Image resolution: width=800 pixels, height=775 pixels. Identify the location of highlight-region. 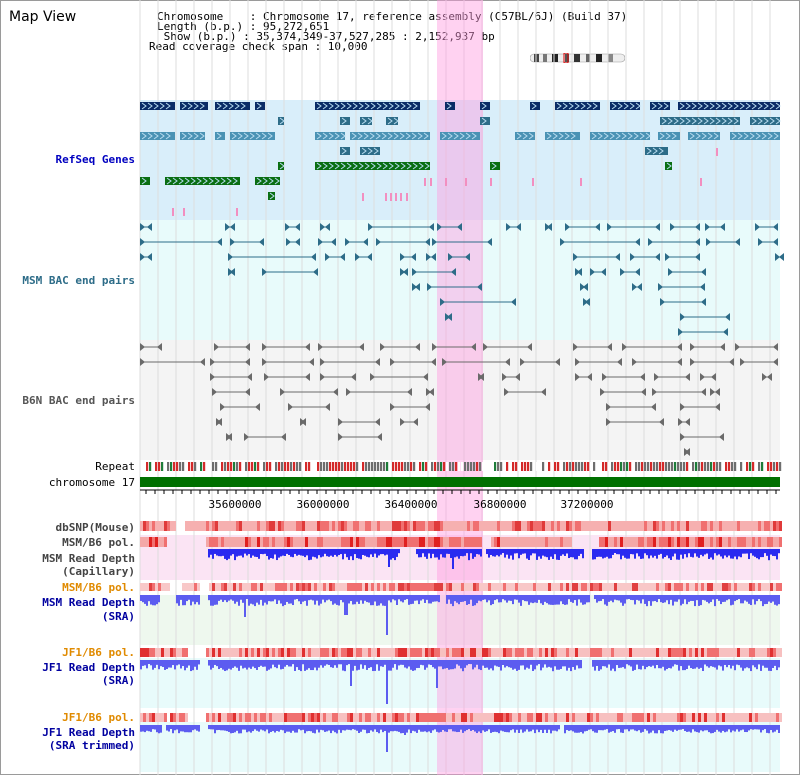
(460, 387).